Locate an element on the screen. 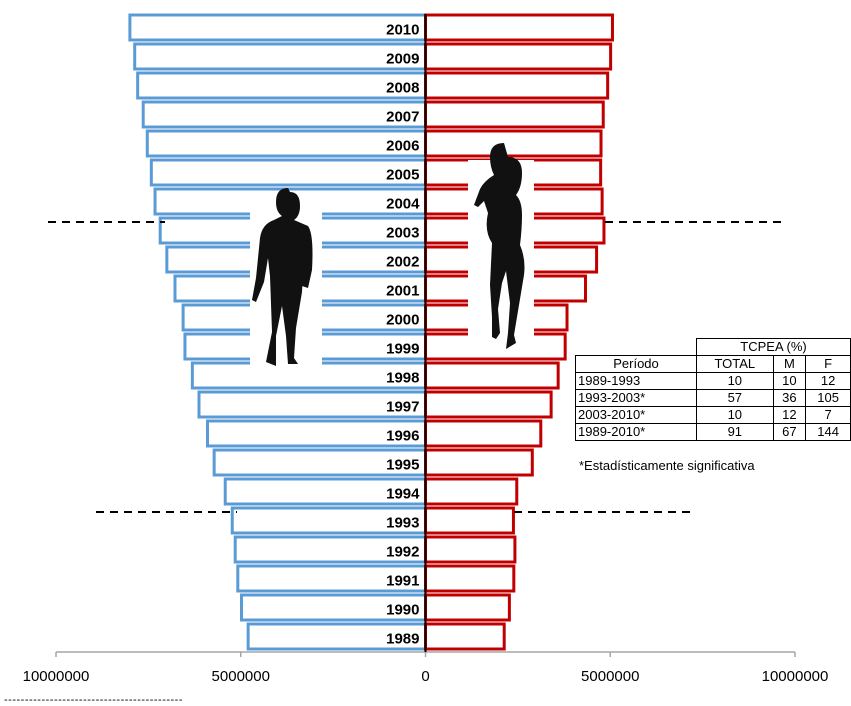 The width and height of the screenshot is (851, 706). bar-left-2005 is located at coordinates (288, 172).